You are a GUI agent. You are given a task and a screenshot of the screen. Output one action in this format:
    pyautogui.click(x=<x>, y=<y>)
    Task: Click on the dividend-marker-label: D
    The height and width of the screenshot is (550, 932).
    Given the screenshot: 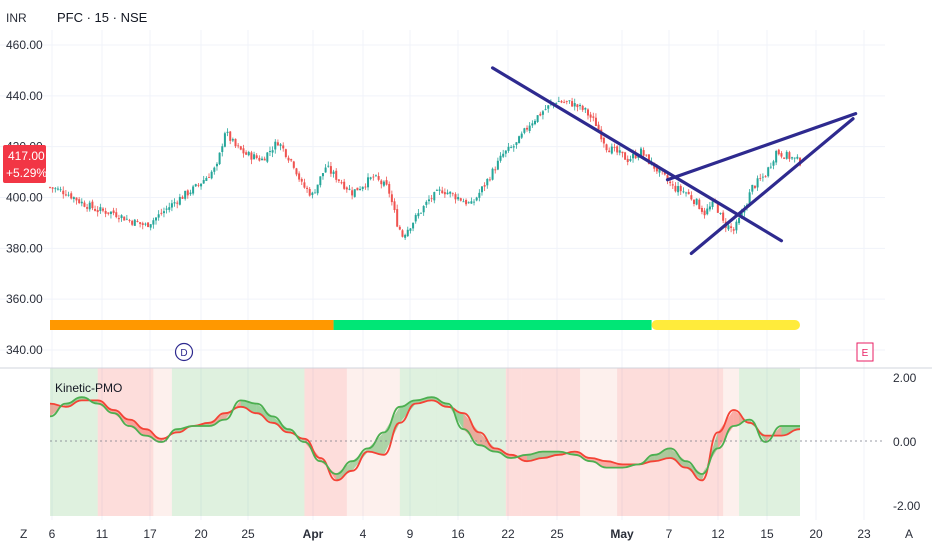 What is the action you would take?
    pyautogui.click(x=183, y=353)
    